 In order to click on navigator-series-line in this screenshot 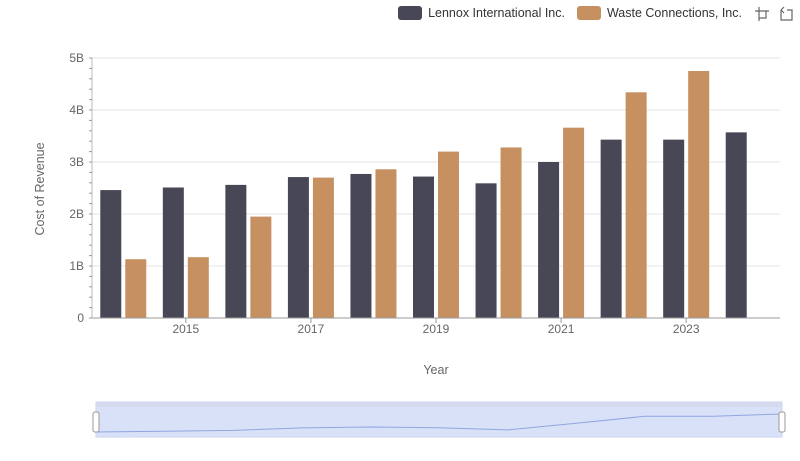, I will do `click(439, 423)`.